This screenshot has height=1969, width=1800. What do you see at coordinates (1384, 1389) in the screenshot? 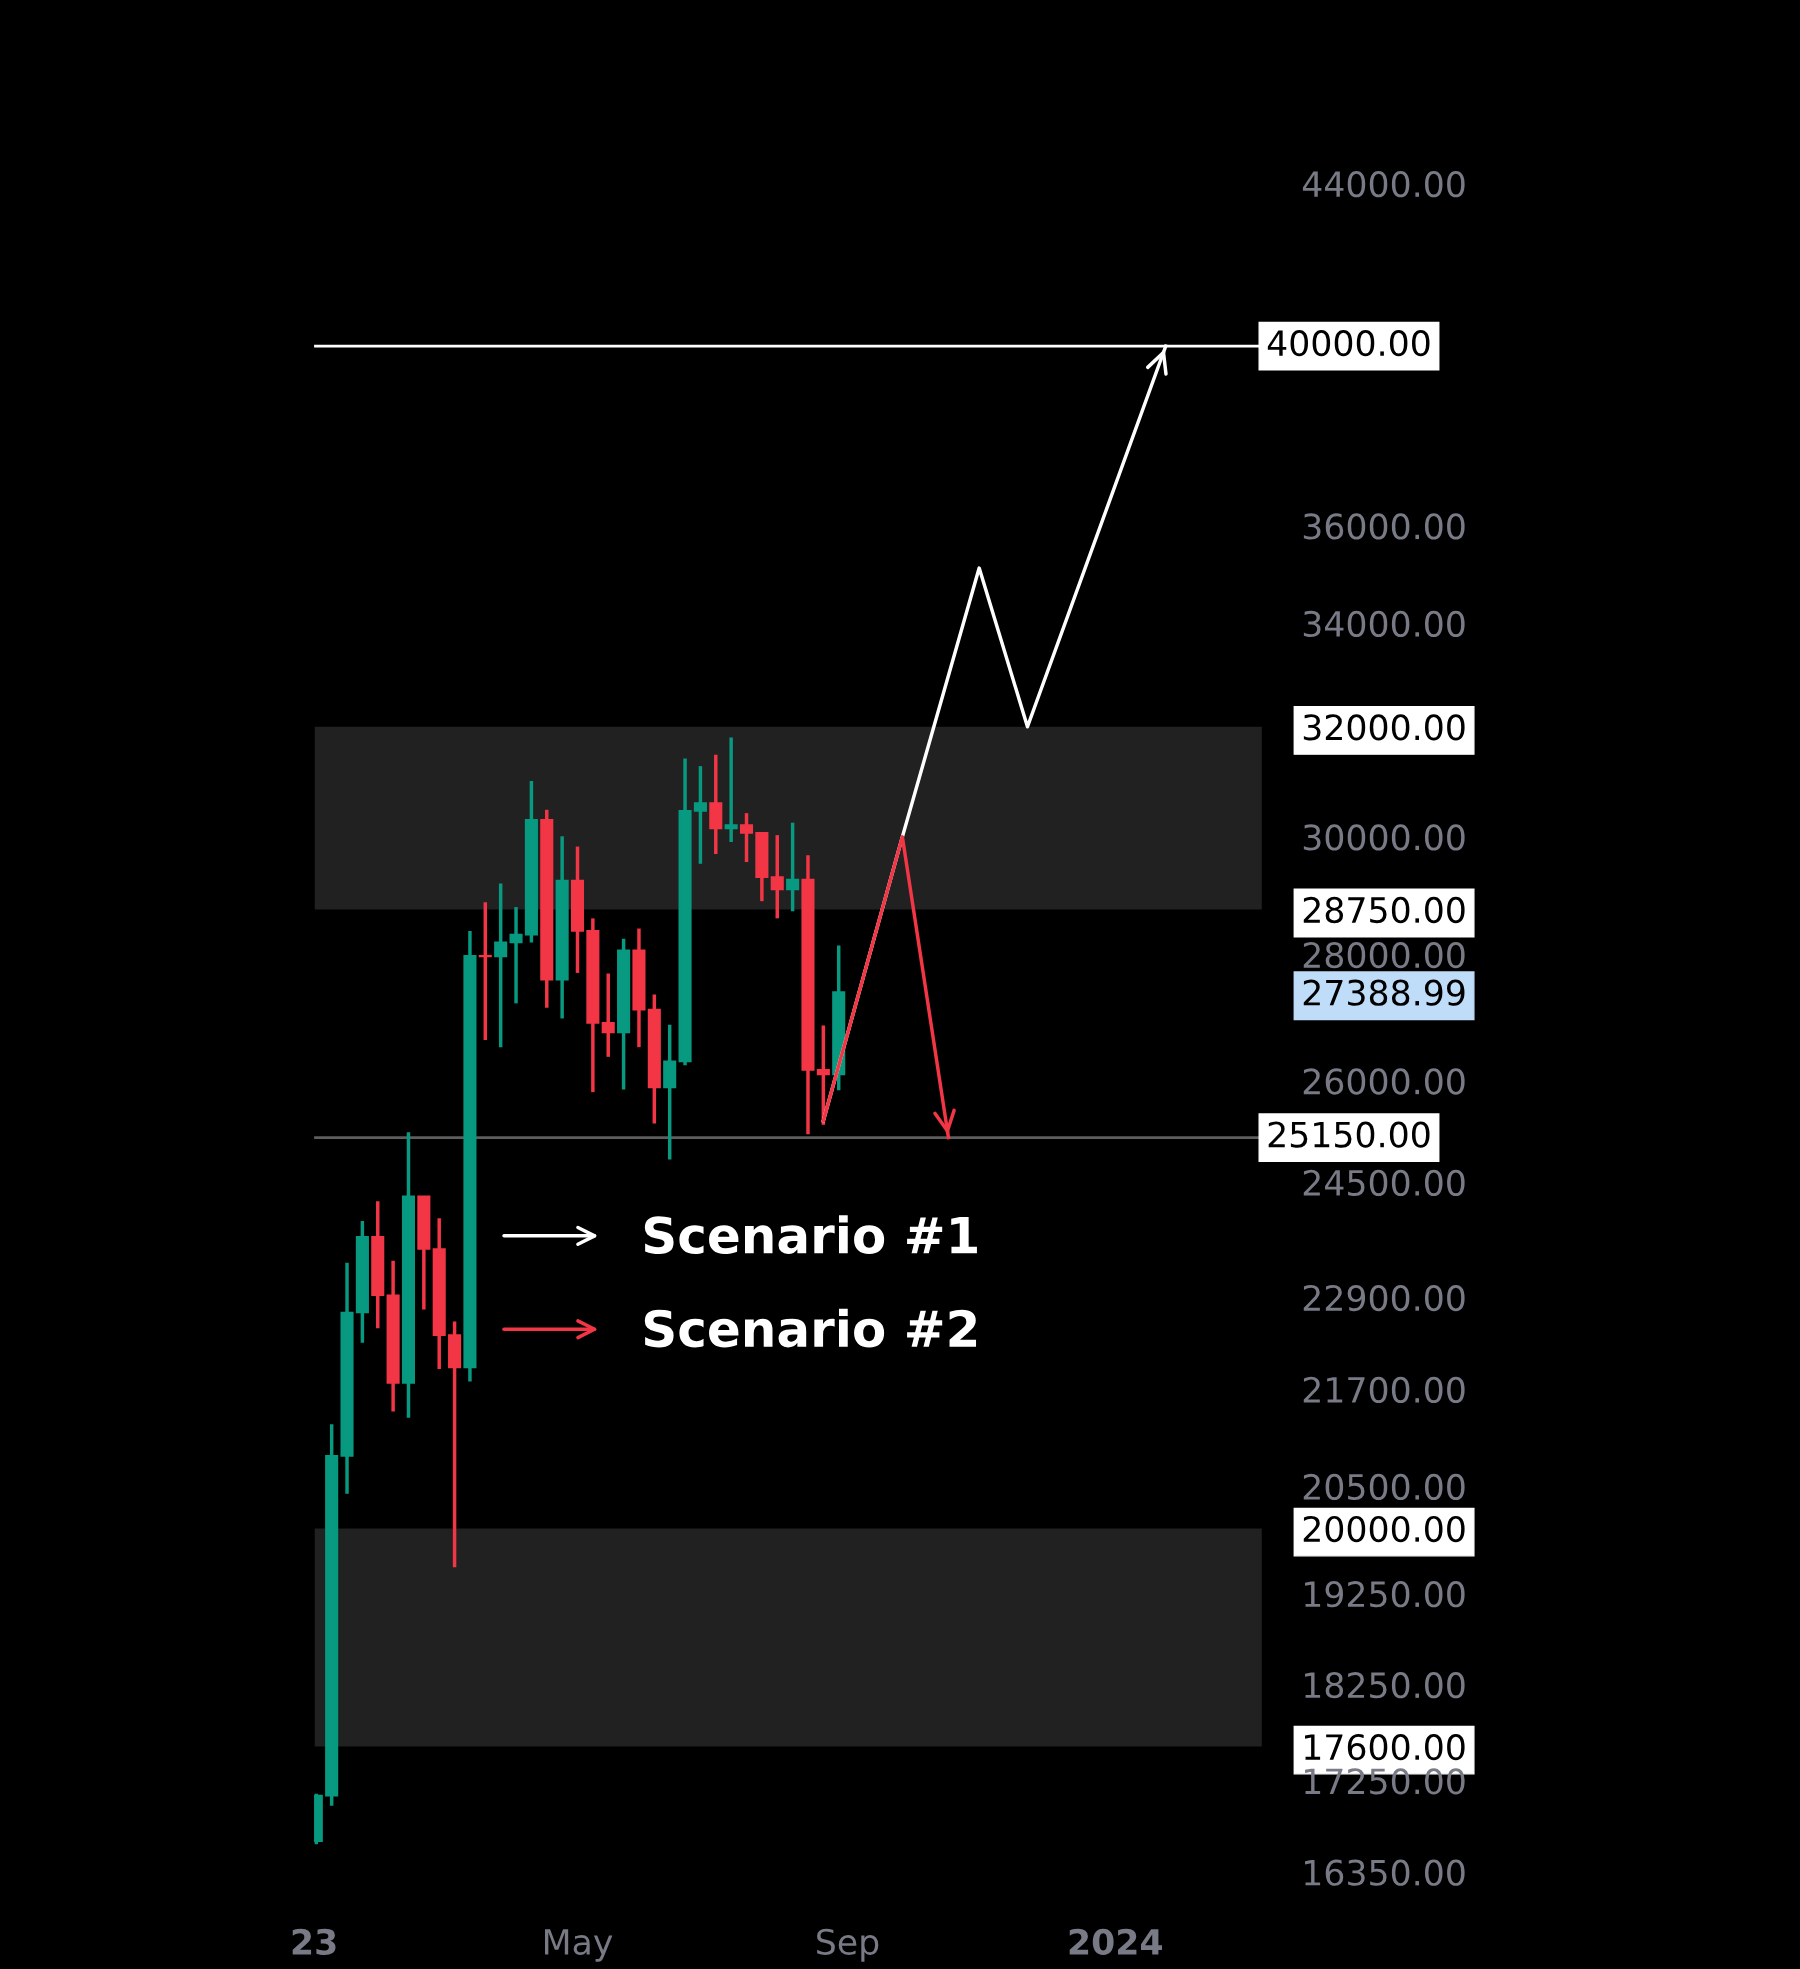
I see `y-tick-label: 21700.00` at bounding box center [1384, 1389].